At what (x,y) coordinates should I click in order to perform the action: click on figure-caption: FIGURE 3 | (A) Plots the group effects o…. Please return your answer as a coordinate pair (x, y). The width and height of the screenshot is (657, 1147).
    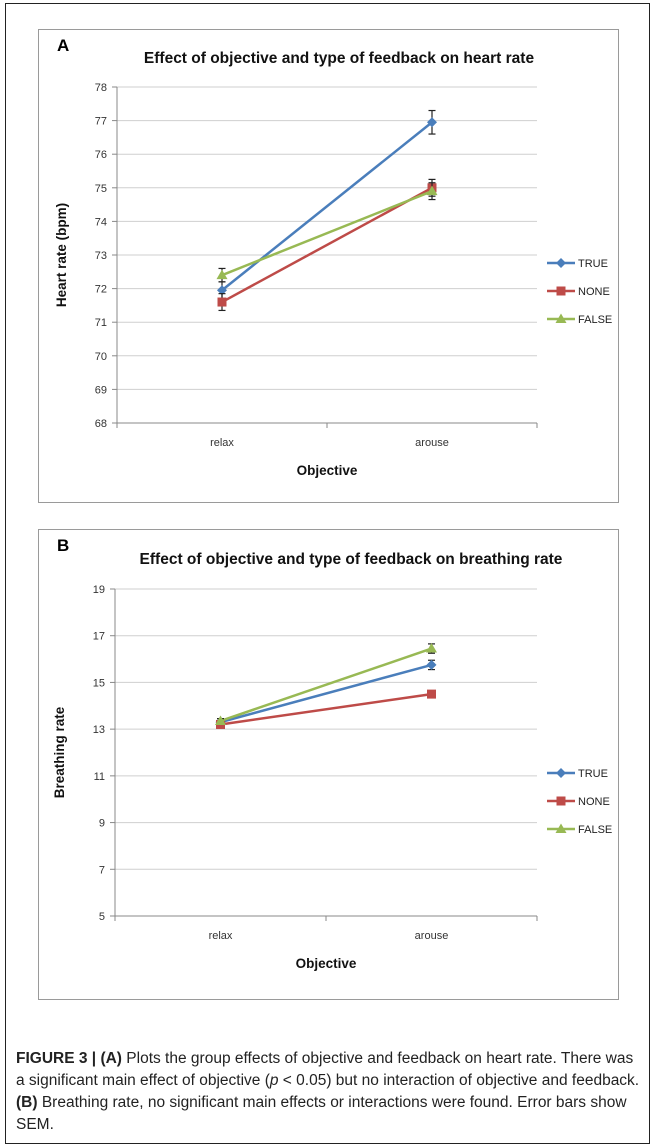
    Looking at the image, I should click on (330, 1092).